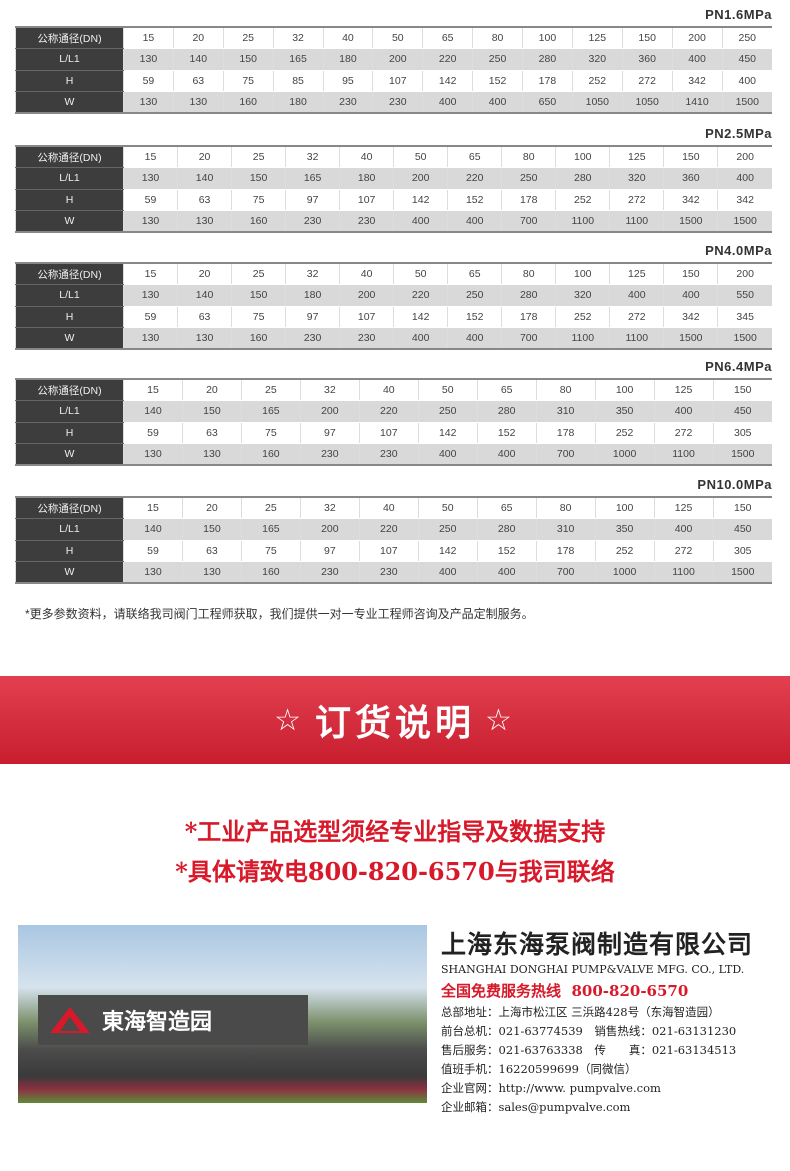  Describe the element at coordinates (636, 157) in the screenshot. I see `table-cell: 125` at that location.